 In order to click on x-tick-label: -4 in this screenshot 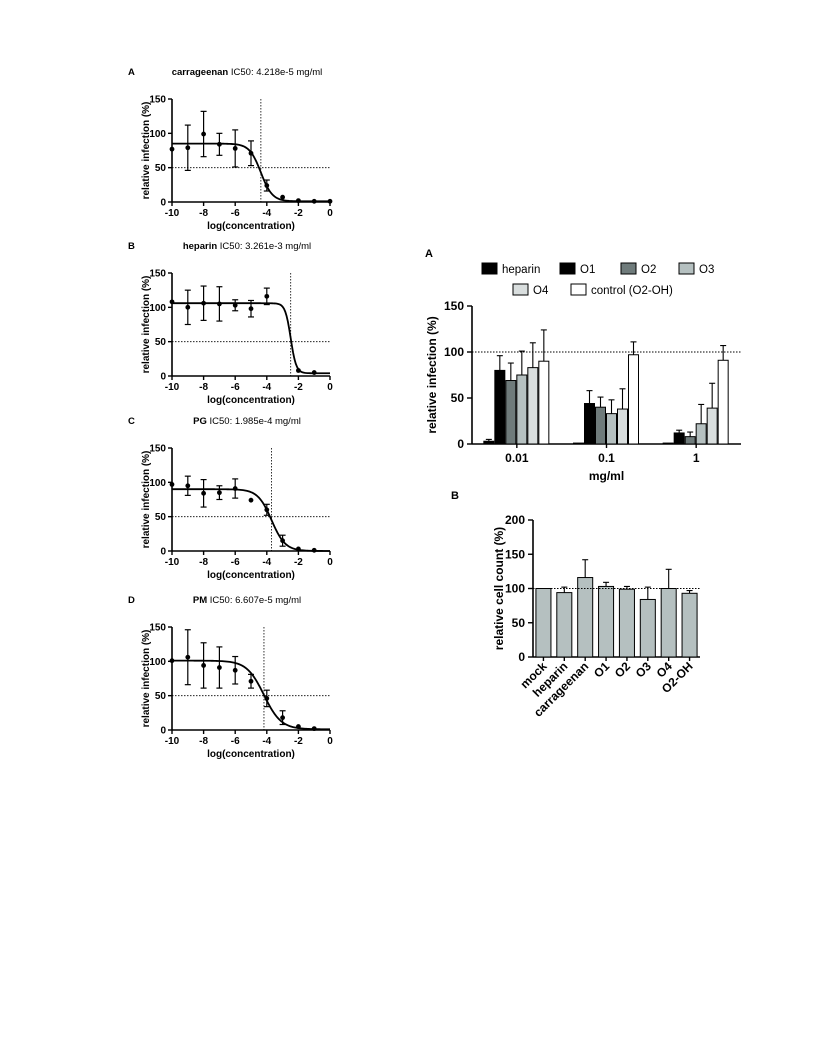, I will do `click(266, 741)`.